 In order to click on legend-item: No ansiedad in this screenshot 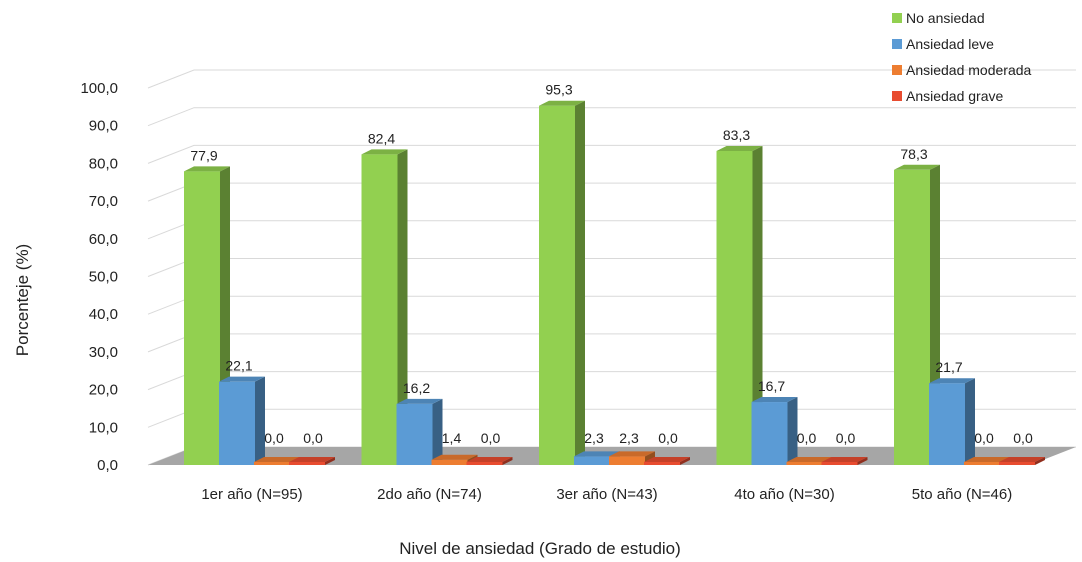, I will do `click(938, 18)`.